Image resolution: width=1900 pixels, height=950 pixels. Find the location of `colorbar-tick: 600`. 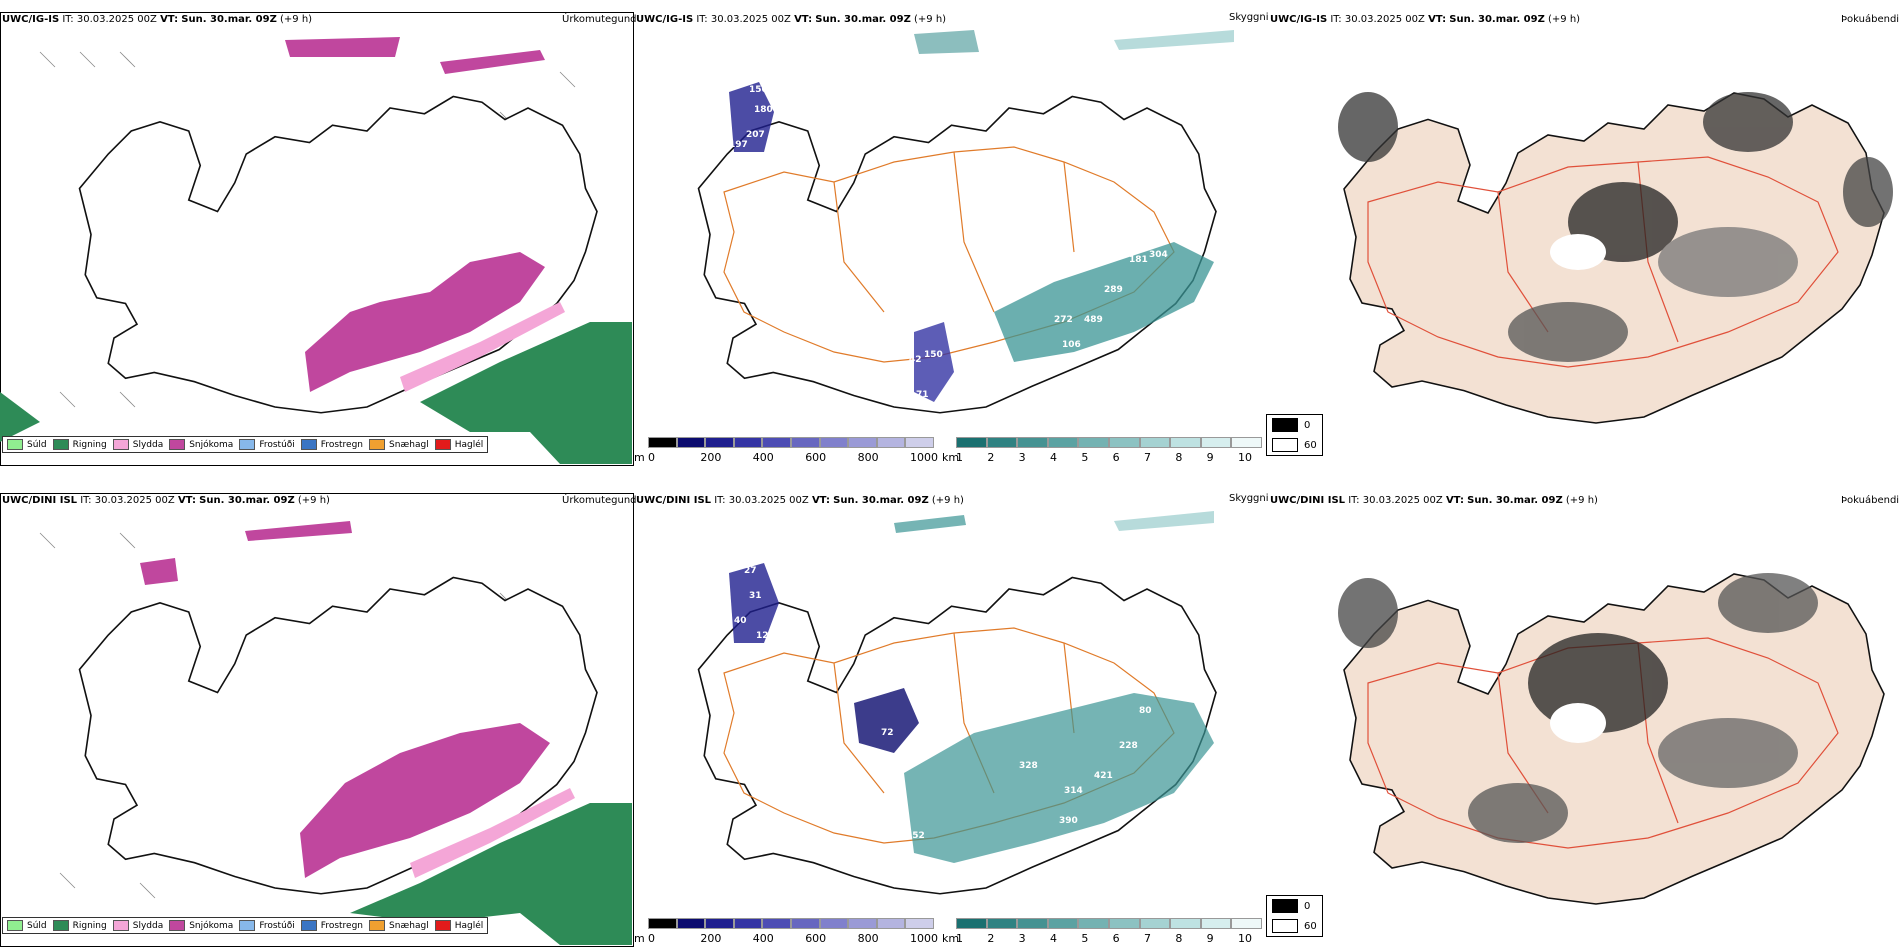

colorbar-tick: 600 is located at coordinates (816, 457).